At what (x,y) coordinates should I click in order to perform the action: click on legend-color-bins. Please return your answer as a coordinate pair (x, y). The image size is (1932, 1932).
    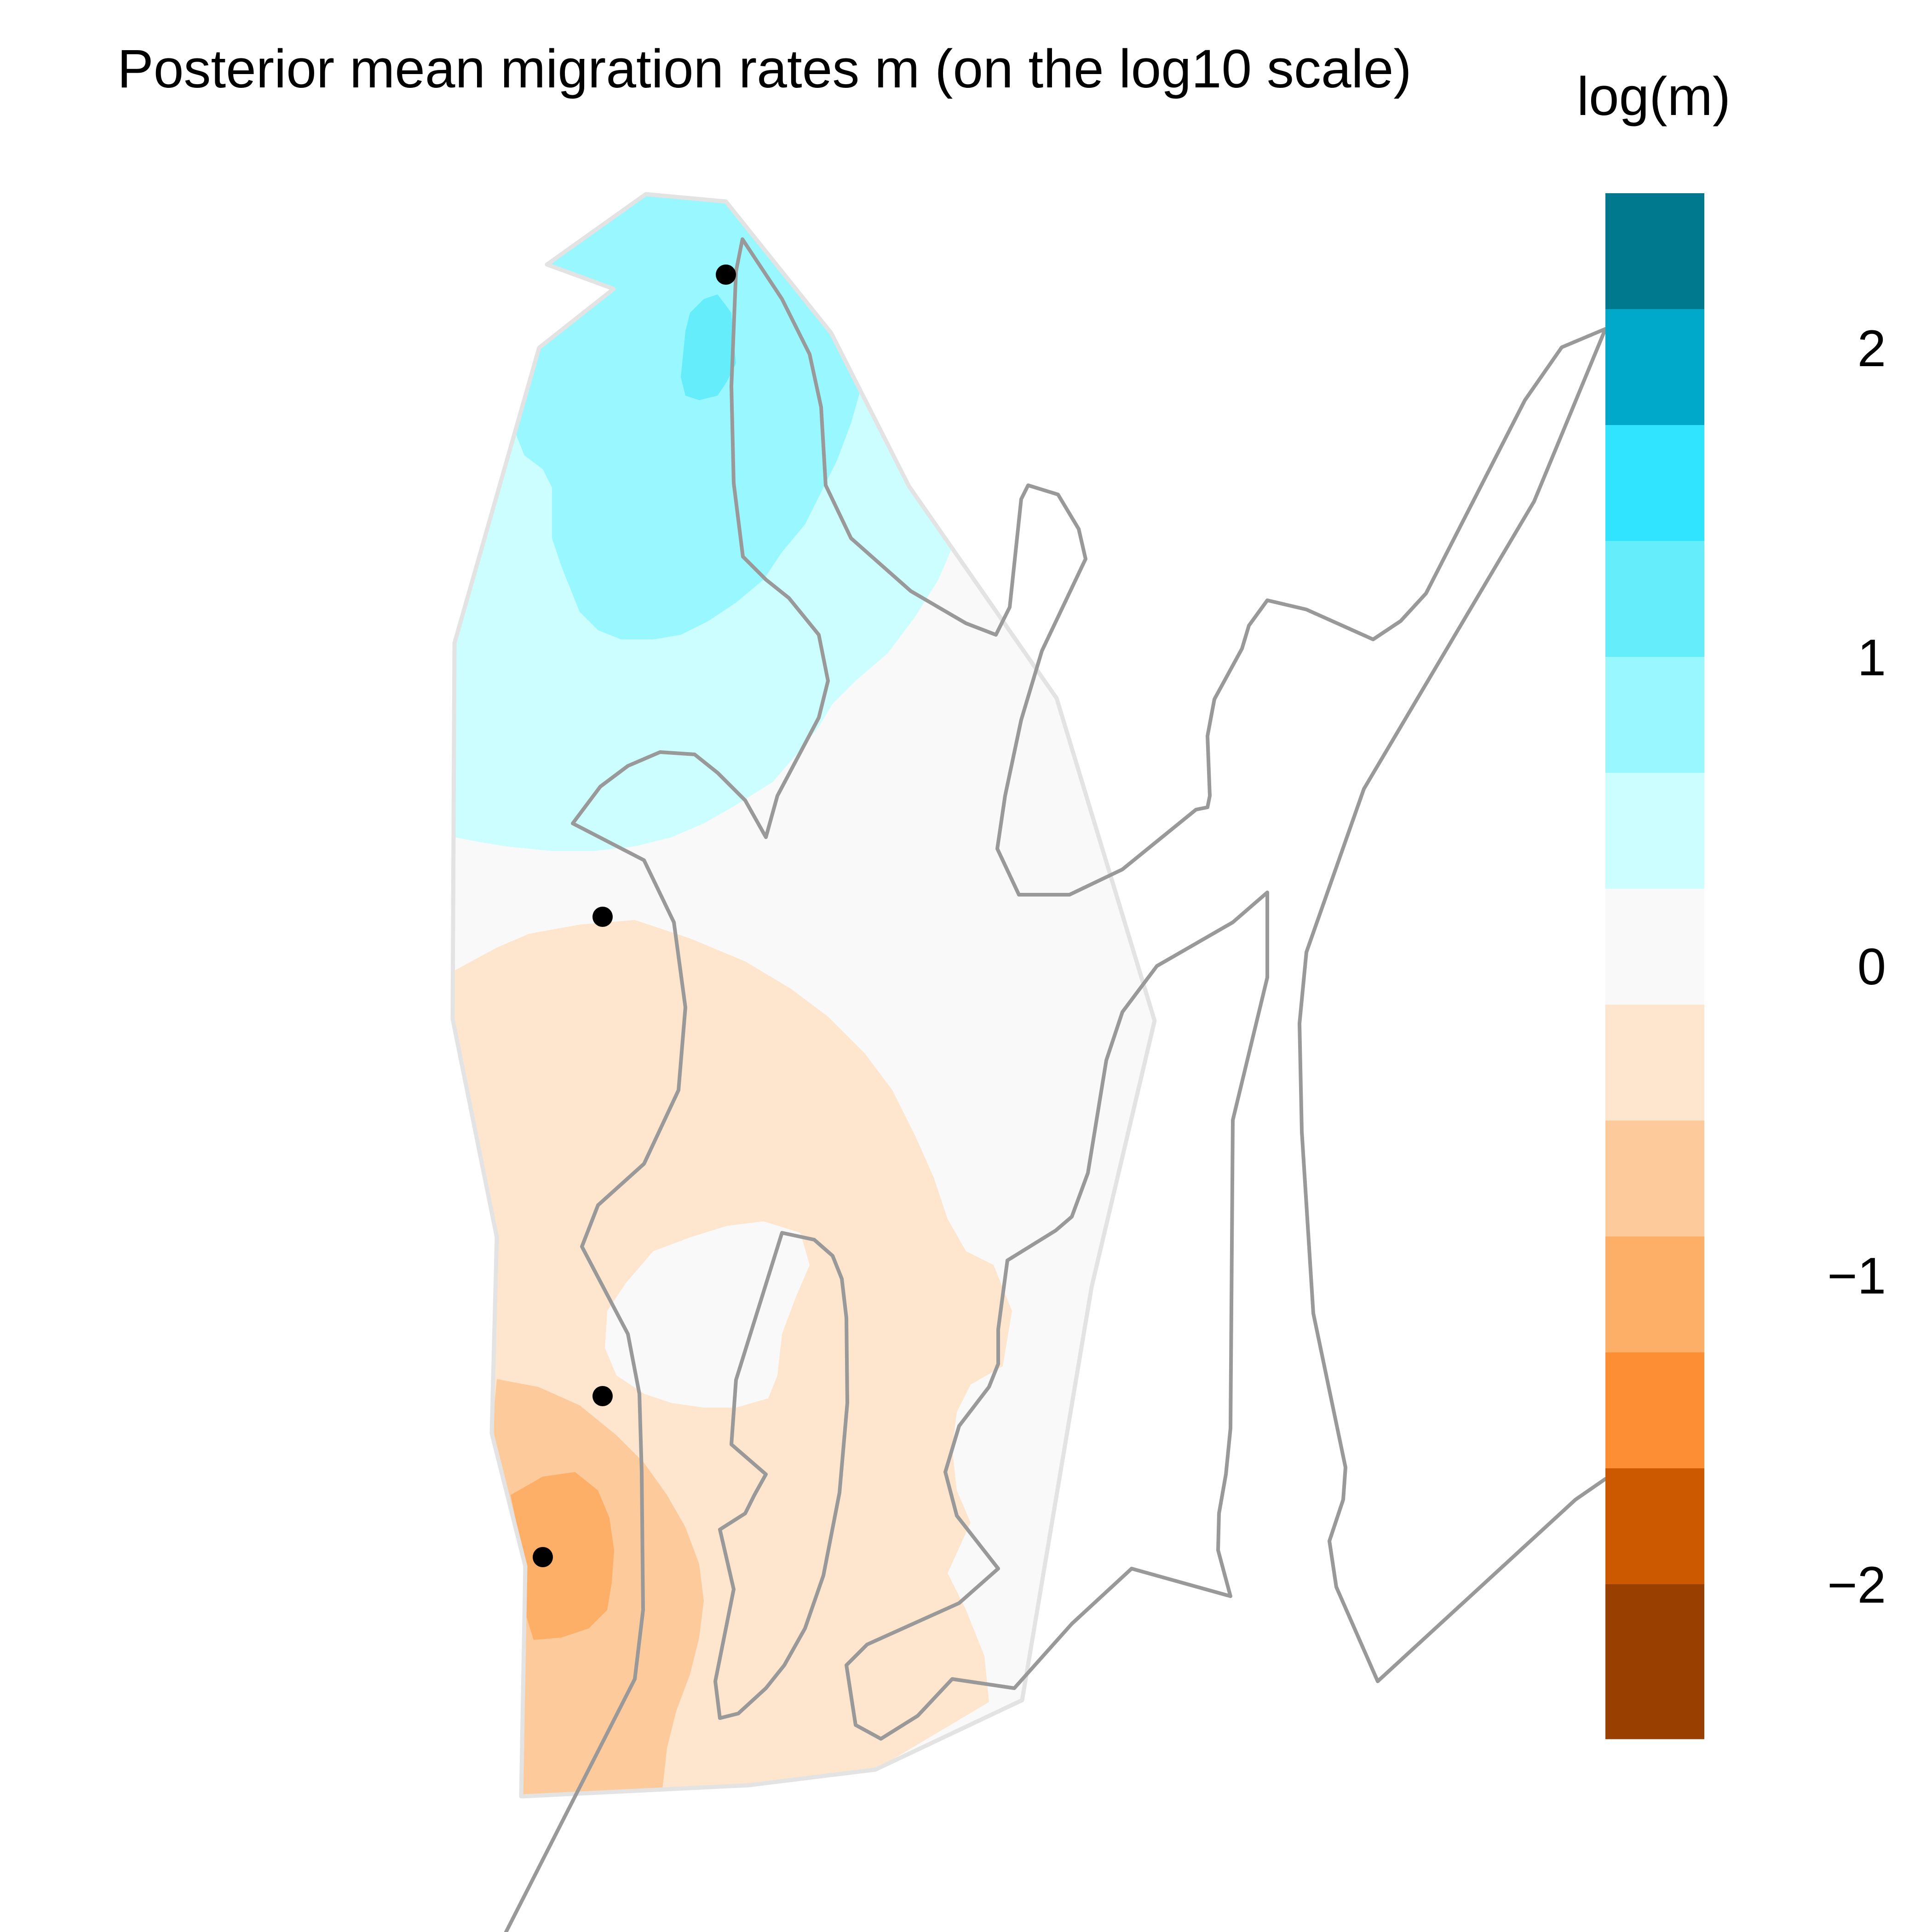
    Looking at the image, I should click on (1654, 966).